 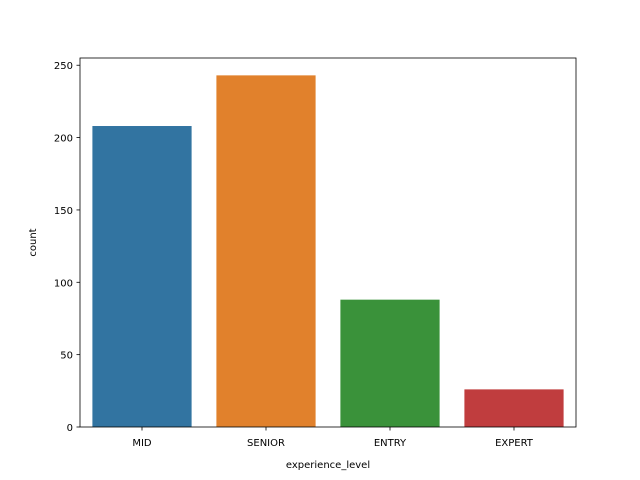 What do you see at coordinates (63, 211) in the screenshot?
I see `y-tick-label: 150` at bounding box center [63, 211].